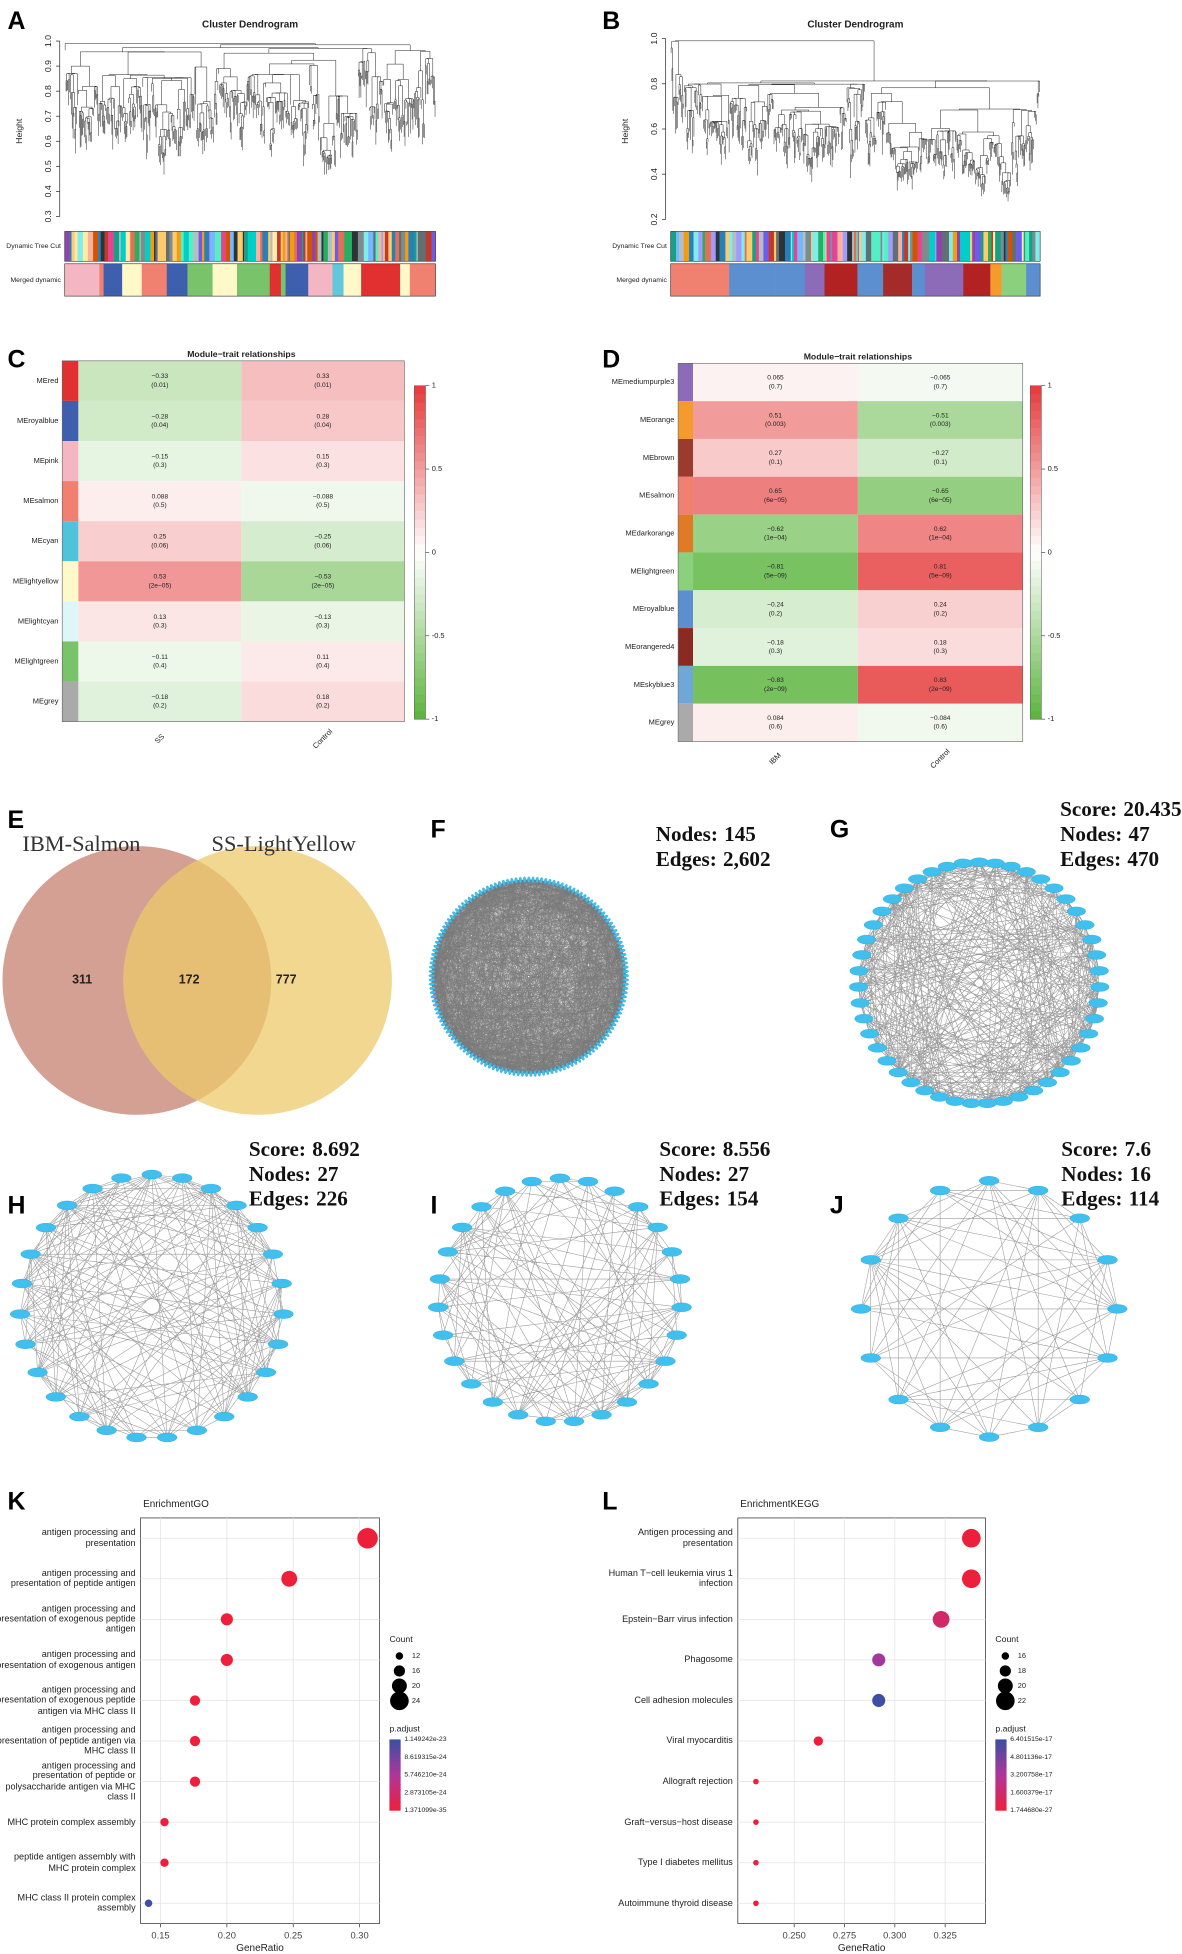  What do you see at coordinates (1106, 1174) in the screenshot?
I see `network-stat: Nodes: 16` at bounding box center [1106, 1174].